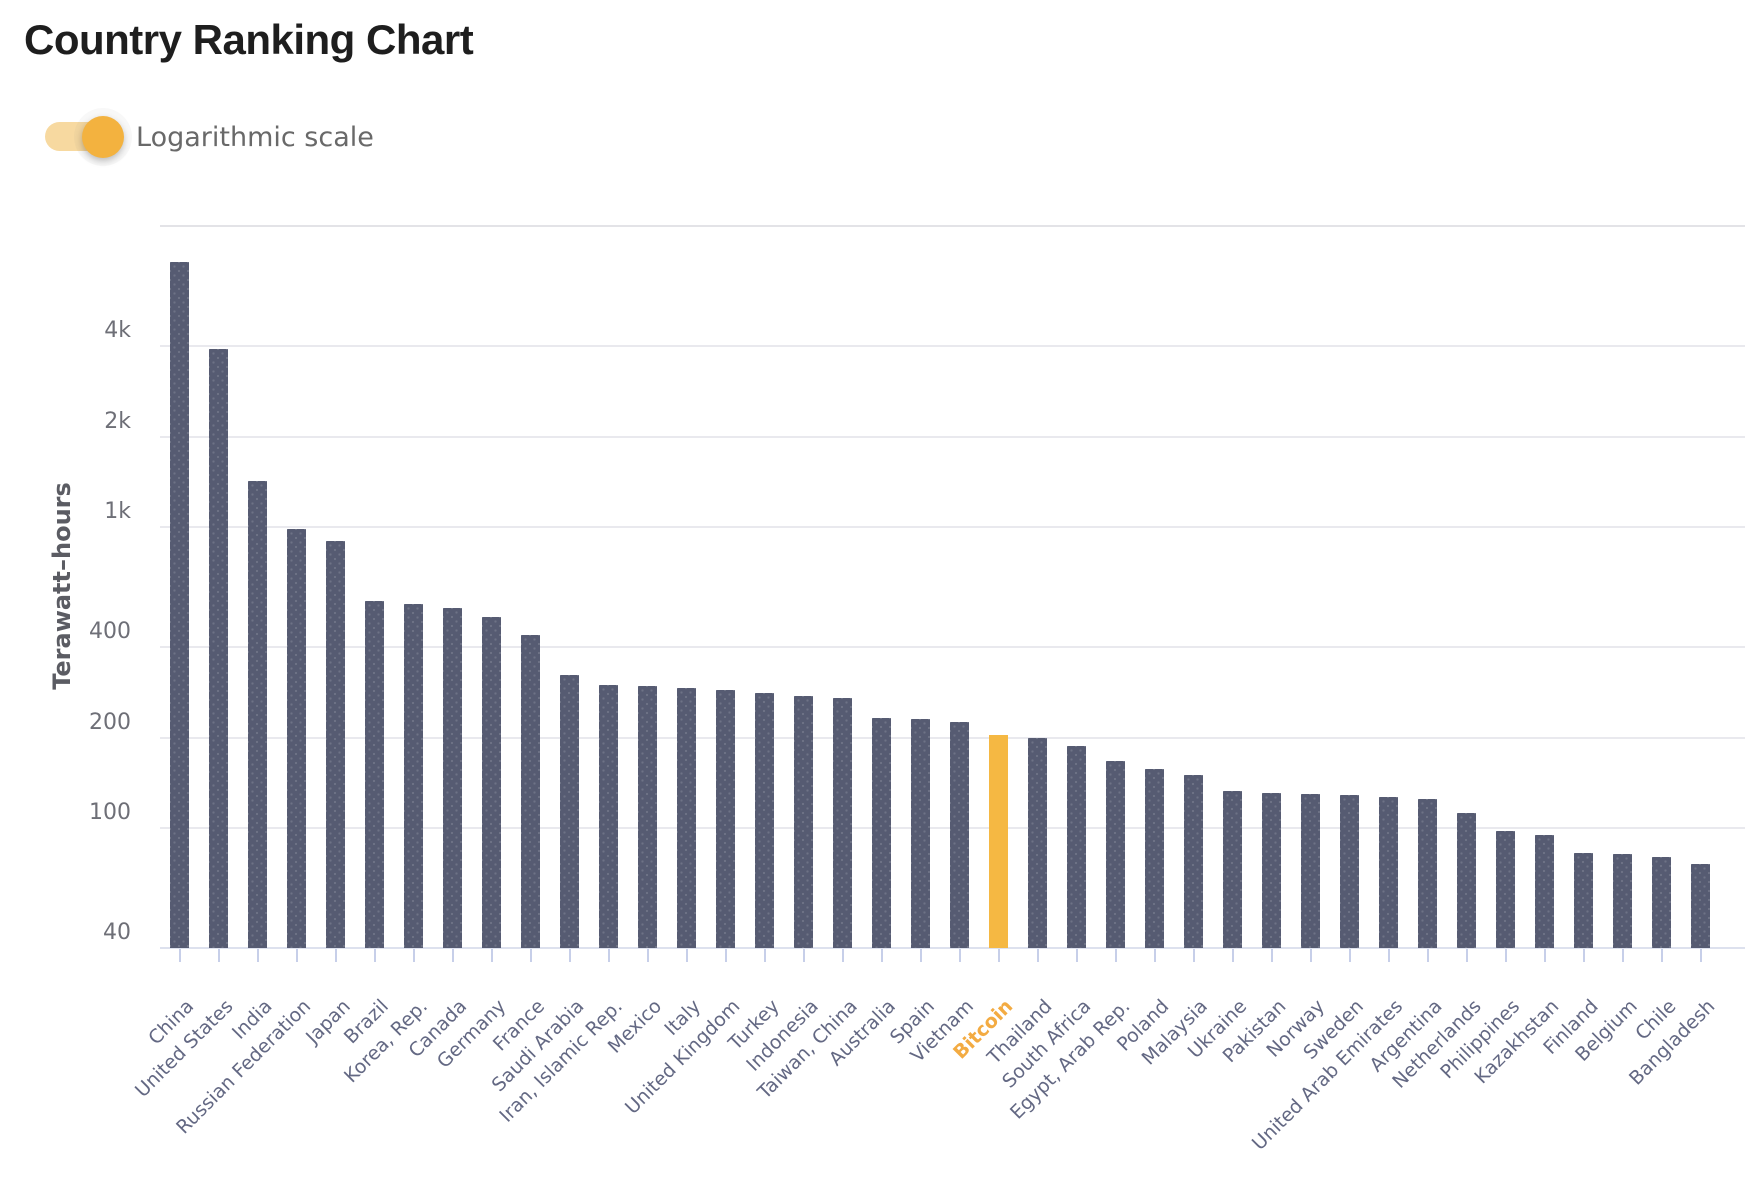 Image resolution: width=1758 pixels, height=1200 pixels. I want to click on y-axis-tick-label: 100, so click(110, 813).